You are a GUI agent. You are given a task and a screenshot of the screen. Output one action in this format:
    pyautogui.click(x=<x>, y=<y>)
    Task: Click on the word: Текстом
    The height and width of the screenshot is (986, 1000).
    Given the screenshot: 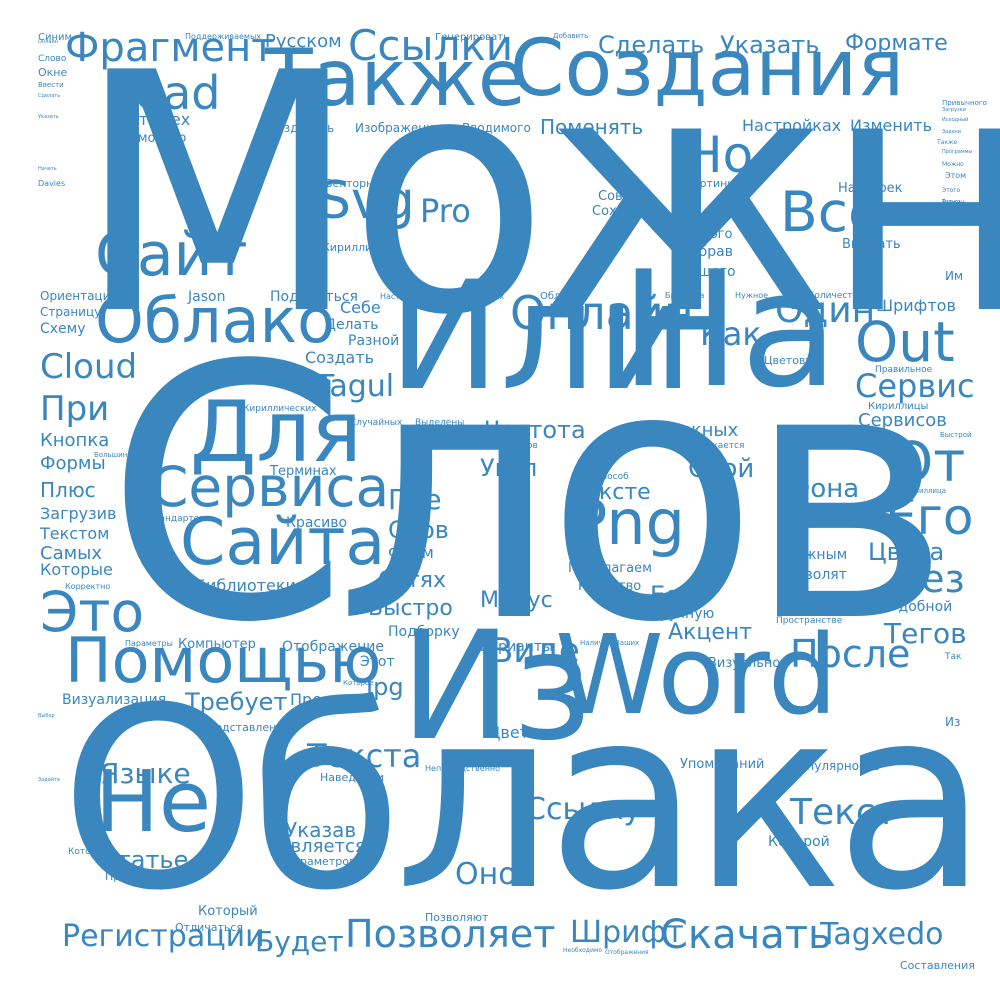 What is the action you would take?
    pyautogui.click(x=75, y=533)
    